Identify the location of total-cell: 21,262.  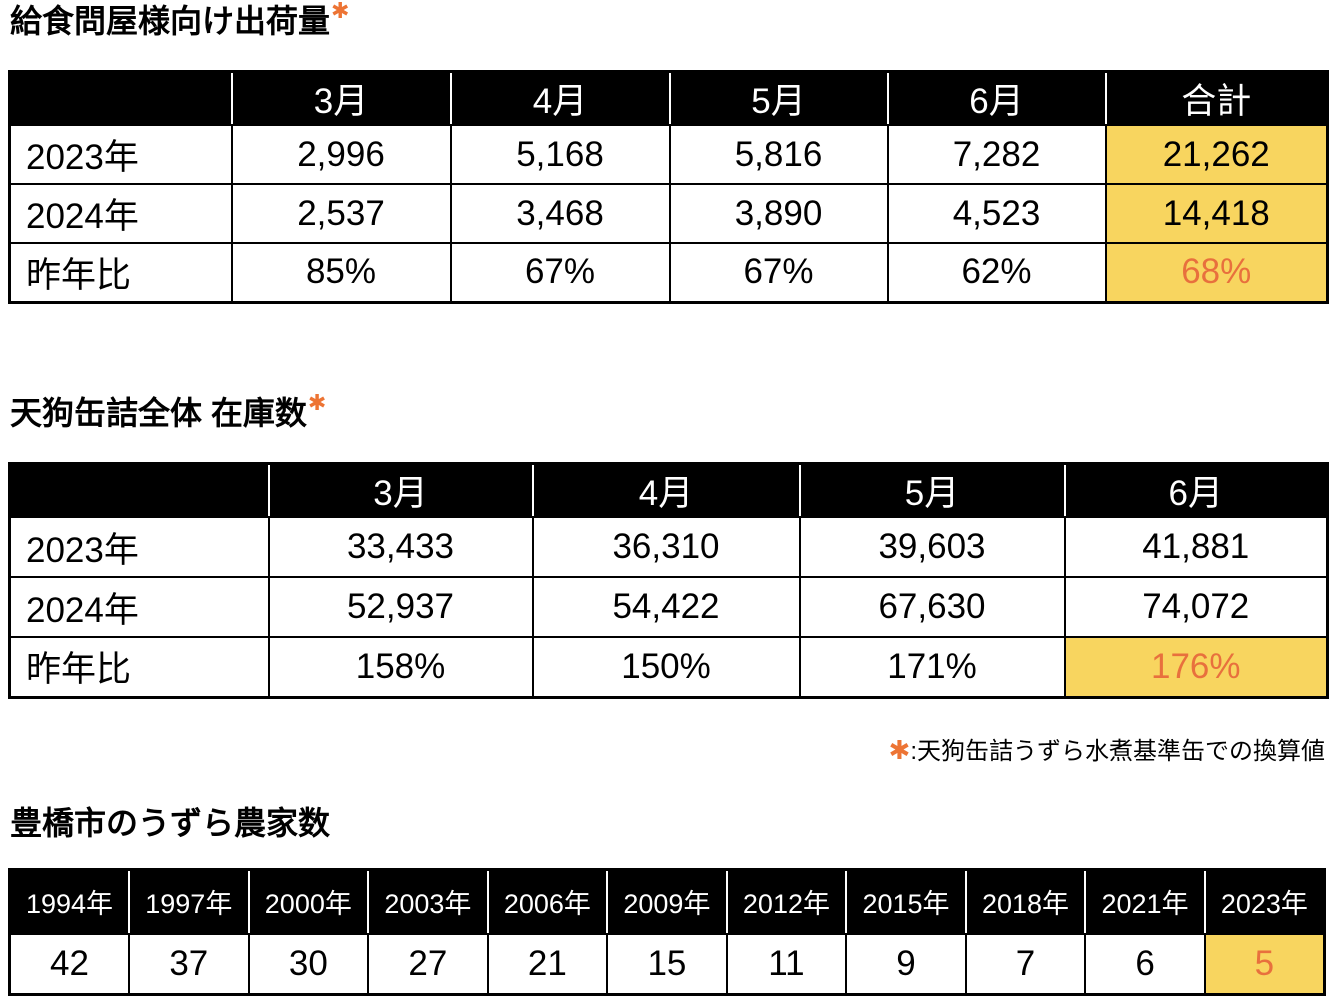
(1216, 154).